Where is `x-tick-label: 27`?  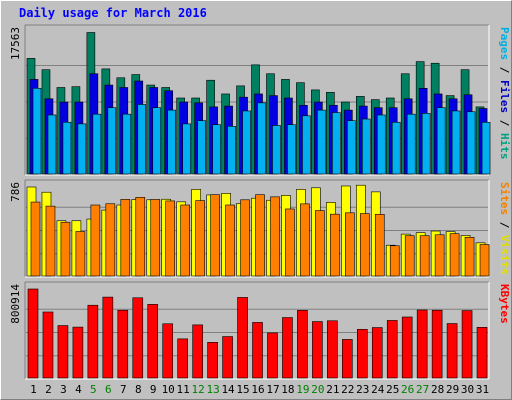
x-tick-label: 27 is located at coordinates (422, 389).